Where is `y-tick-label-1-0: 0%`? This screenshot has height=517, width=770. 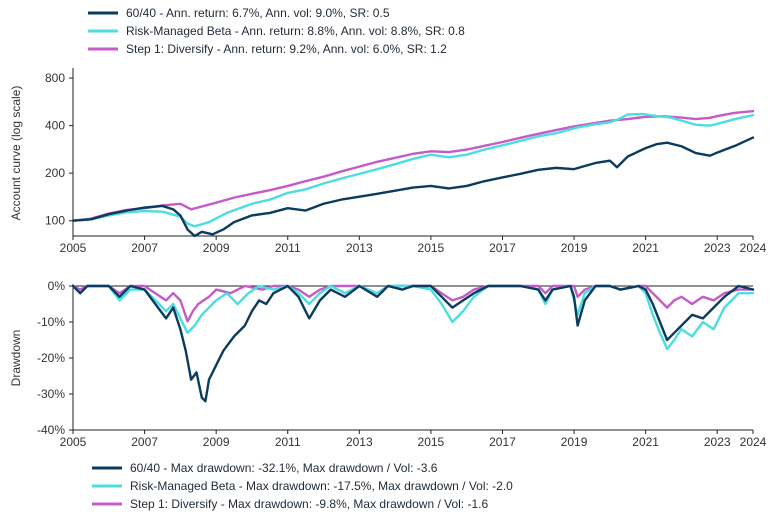
y-tick-label-1-0: 0% is located at coordinates (57, 286).